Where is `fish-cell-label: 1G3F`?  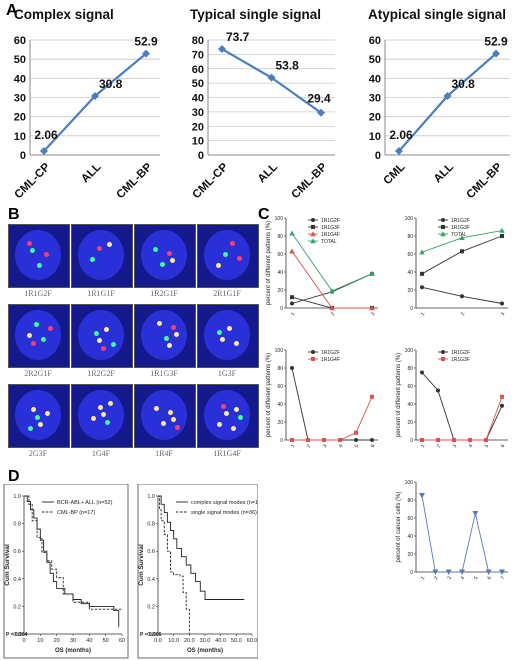 fish-cell-label: 1G3F is located at coordinates (227, 373).